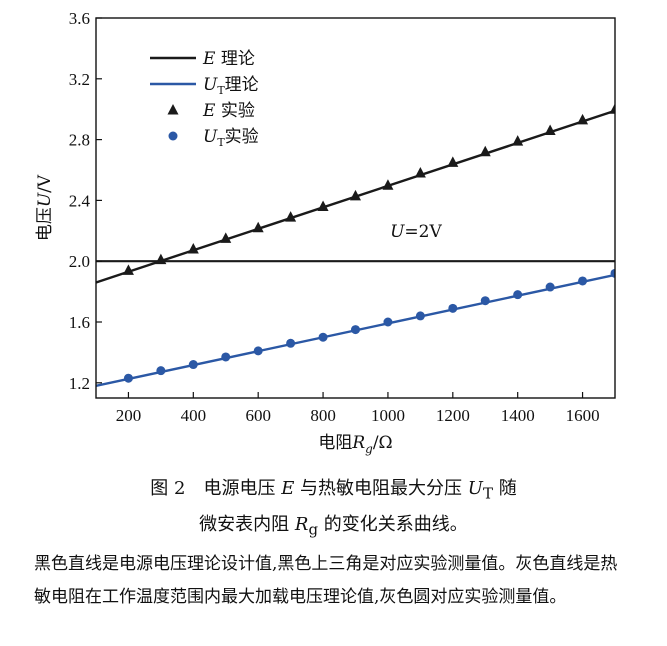  Describe the element at coordinates (129, 415) in the screenshot. I see `x-tick-label: 200` at that location.